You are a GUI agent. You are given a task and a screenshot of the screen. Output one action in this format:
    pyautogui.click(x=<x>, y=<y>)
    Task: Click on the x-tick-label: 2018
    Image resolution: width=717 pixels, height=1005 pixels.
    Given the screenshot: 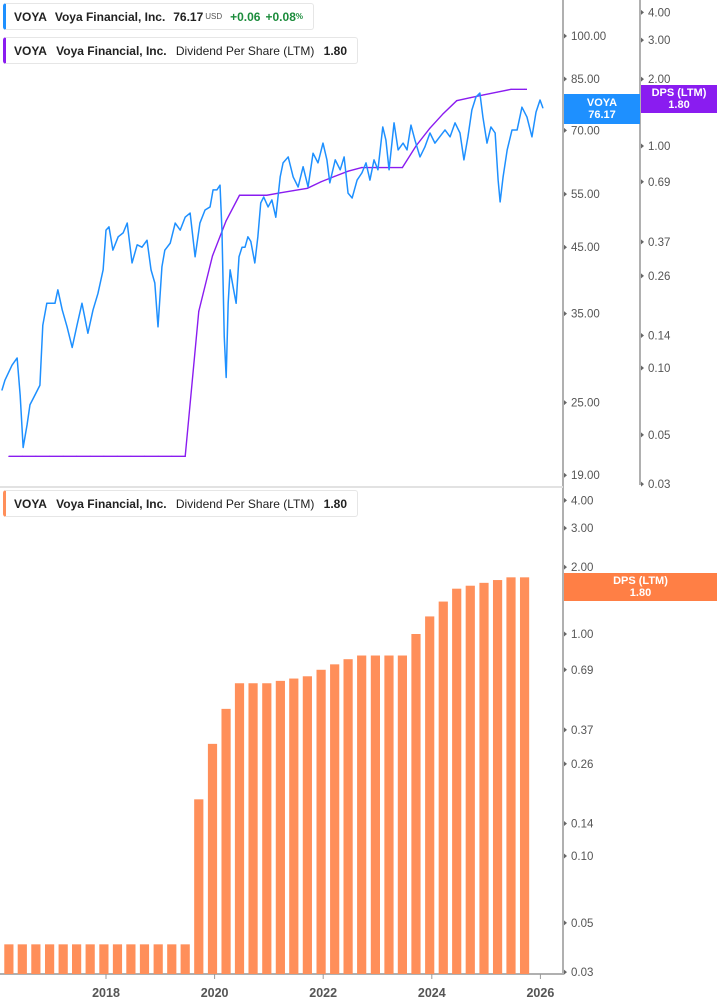 What is the action you would take?
    pyautogui.click(x=106, y=993)
    